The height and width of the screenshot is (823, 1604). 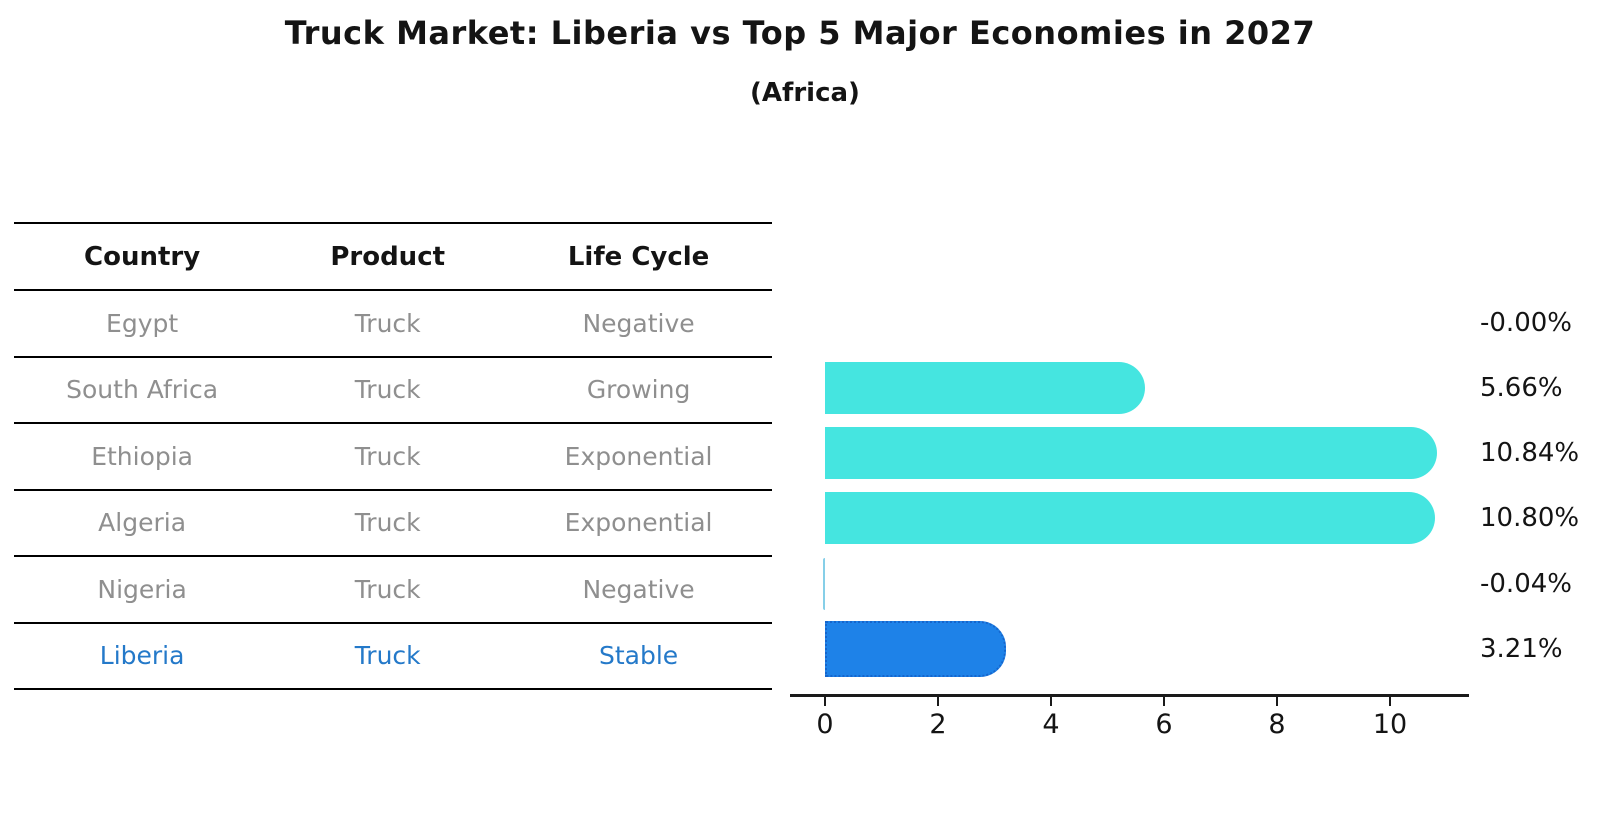 I want to click on table-header-row: Country Product Life Cycle, so click(x=393, y=256).